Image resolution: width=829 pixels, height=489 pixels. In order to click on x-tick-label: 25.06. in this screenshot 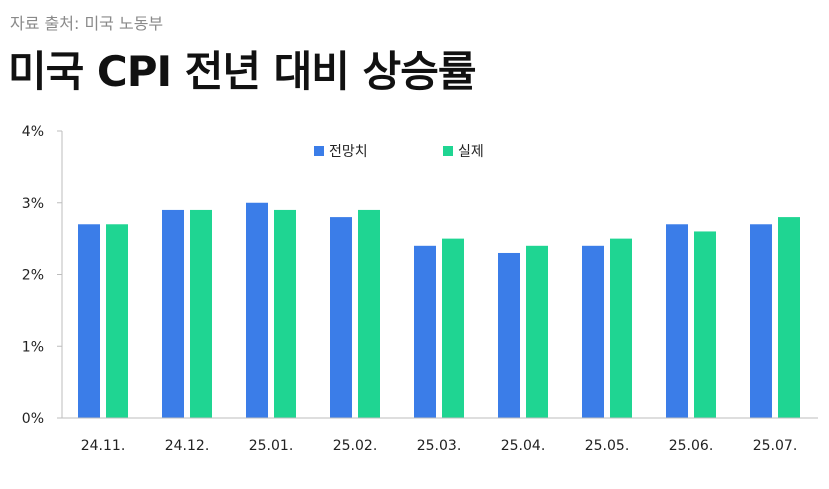, I will do `click(691, 446)`.